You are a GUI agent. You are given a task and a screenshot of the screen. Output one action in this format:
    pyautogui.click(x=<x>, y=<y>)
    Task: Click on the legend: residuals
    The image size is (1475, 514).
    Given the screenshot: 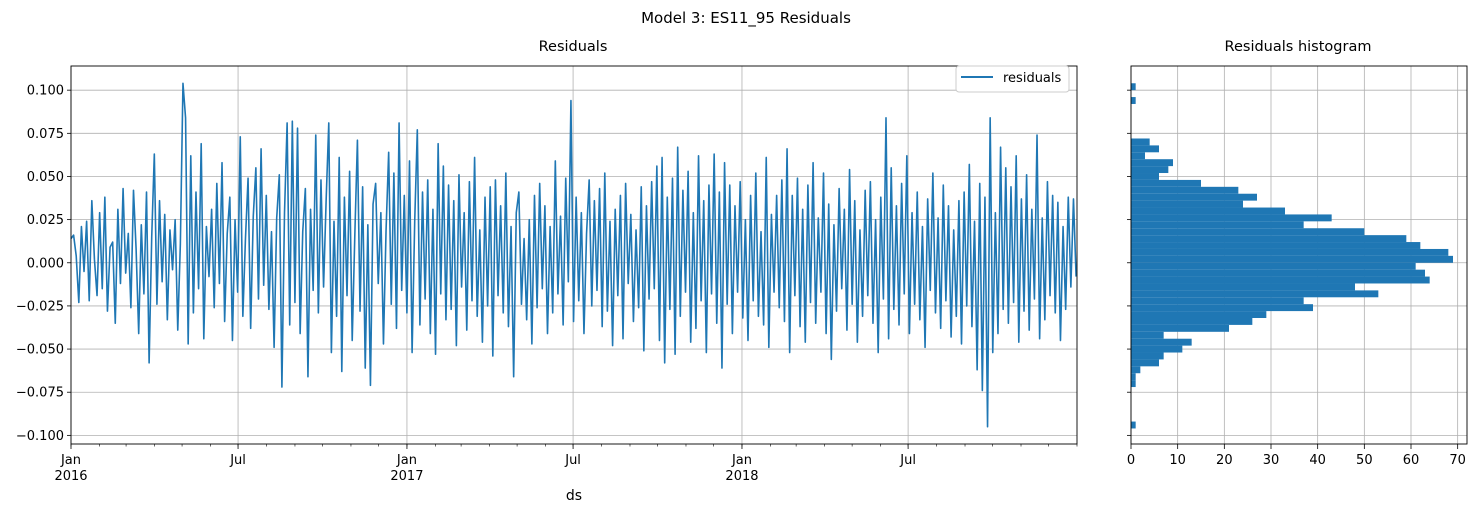 What is the action you would take?
    pyautogui.click(x=1012, y=79)
    